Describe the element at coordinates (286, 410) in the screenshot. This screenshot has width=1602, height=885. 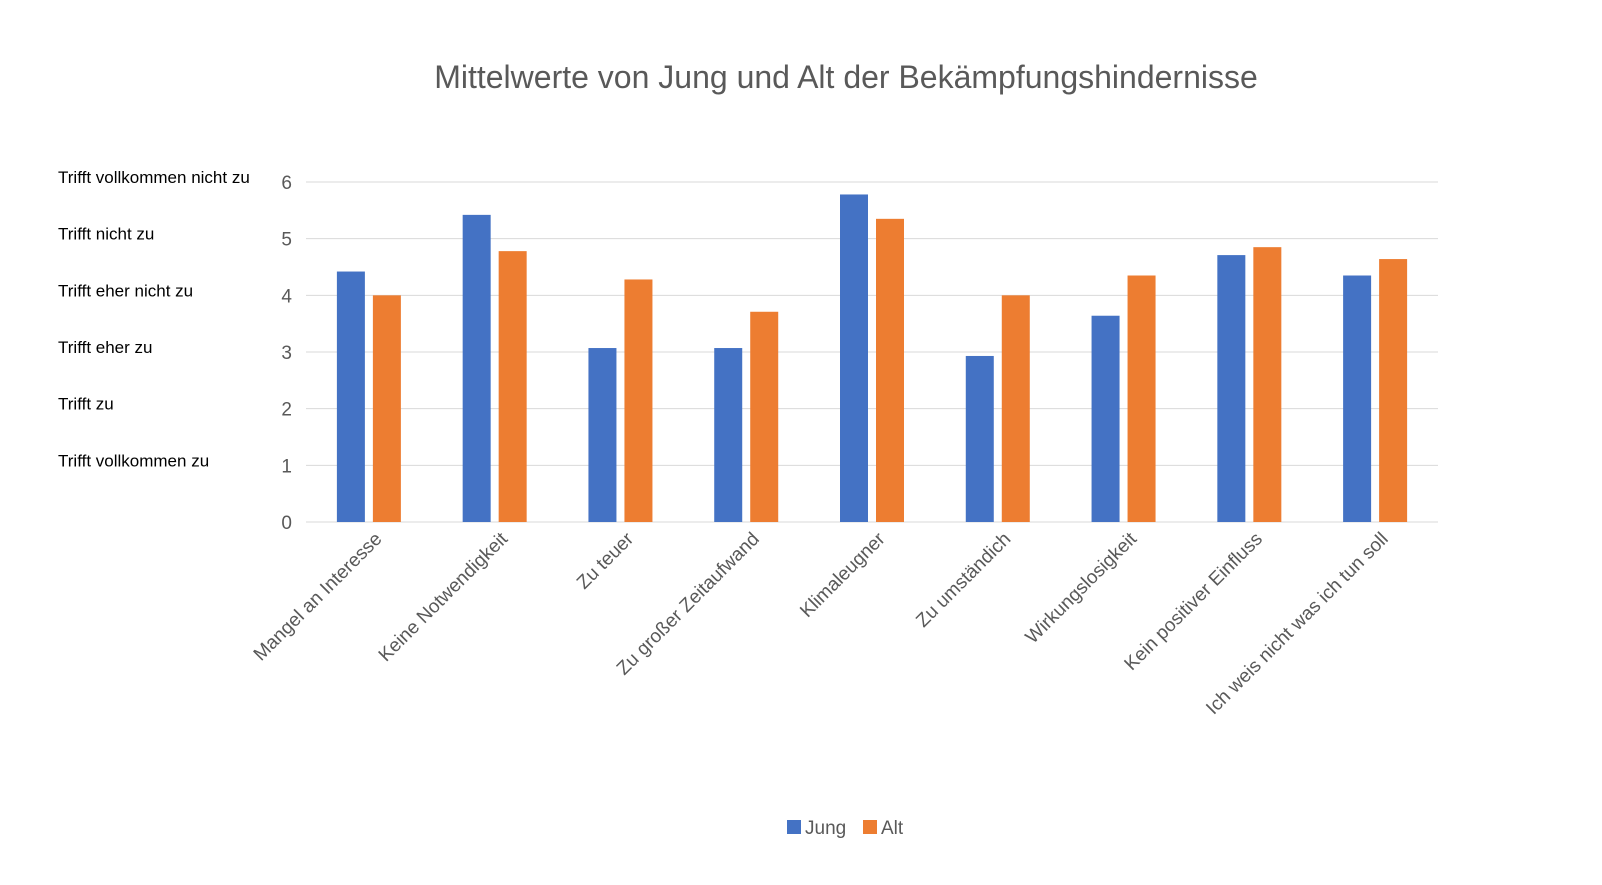
I see `y-tick-label: 2` at that location.